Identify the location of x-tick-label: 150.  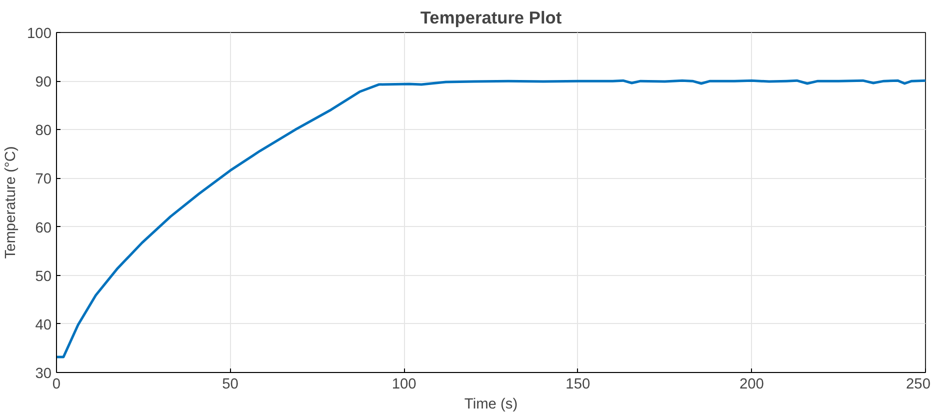
(578, 384).